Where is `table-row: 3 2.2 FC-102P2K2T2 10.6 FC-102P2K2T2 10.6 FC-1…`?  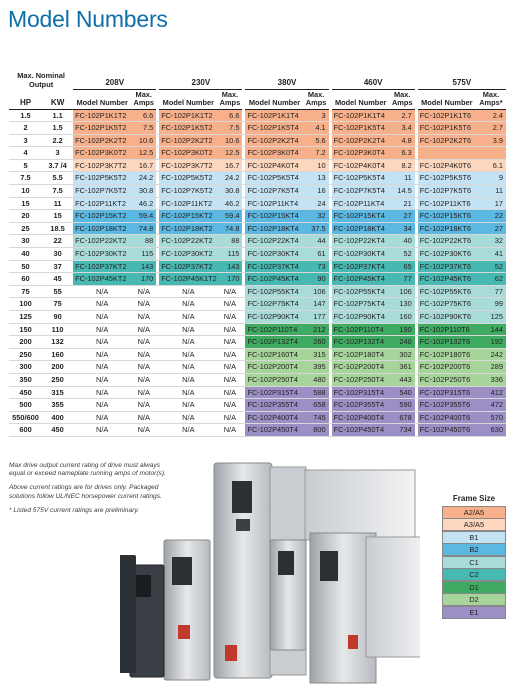 table-row: 3 2.2 FC-102P2K2T2 10.6 FC-102P2K2T2 10.6 FC-1… is located at coordinates (257, 141).